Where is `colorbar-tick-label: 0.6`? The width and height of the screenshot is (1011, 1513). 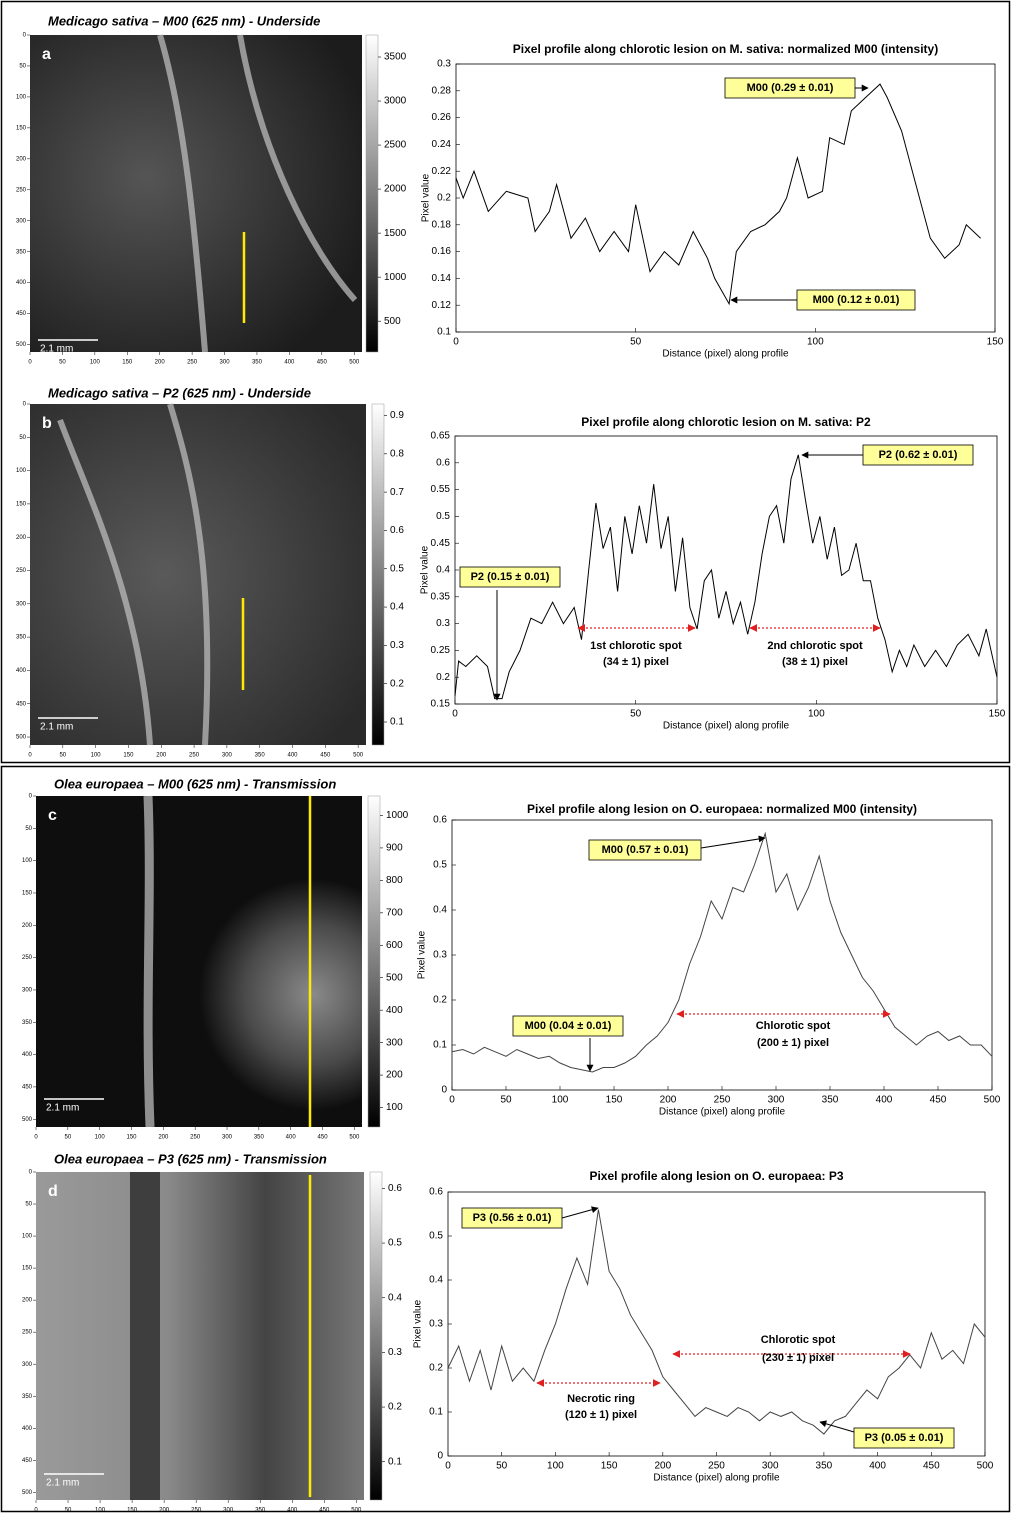 colorbar-tick-label: 0.6 is located at coordinates (397, 530).